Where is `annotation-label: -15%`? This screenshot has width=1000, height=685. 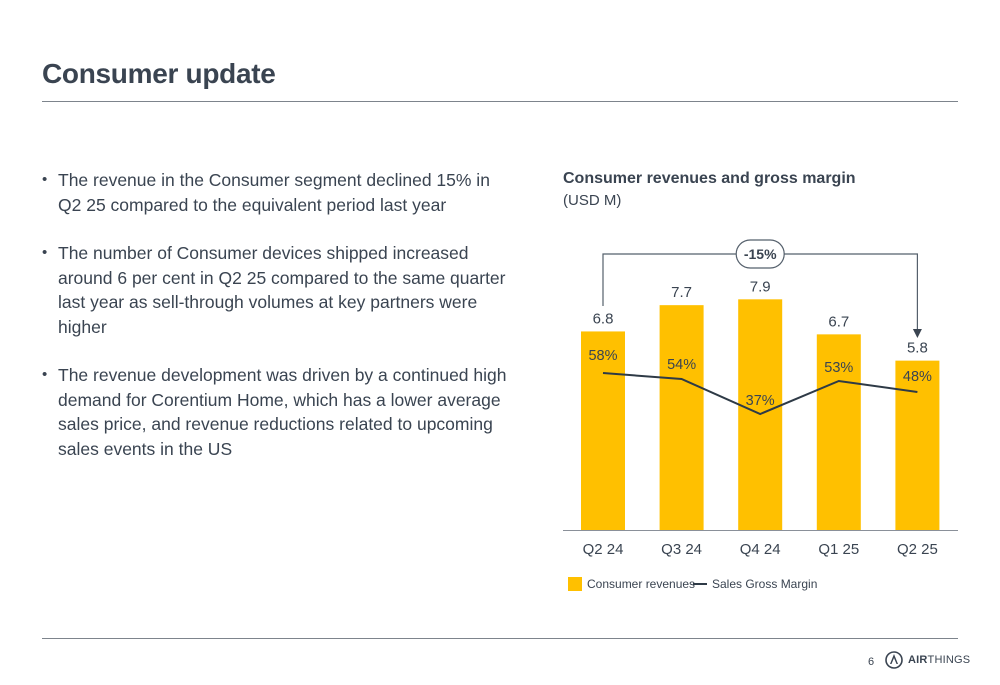
annotation-label: -15% is located at coordinates (760, 254).